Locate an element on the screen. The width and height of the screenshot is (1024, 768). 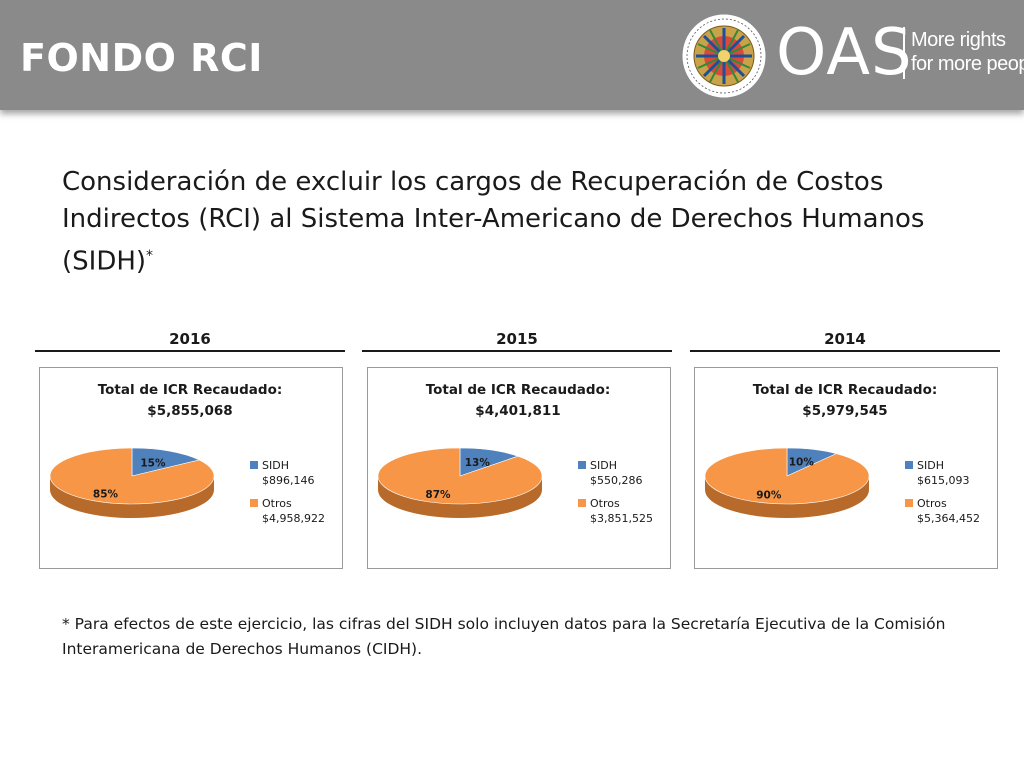
legend-value-otros: $3,851,525 is located at coordinates (621, 518).